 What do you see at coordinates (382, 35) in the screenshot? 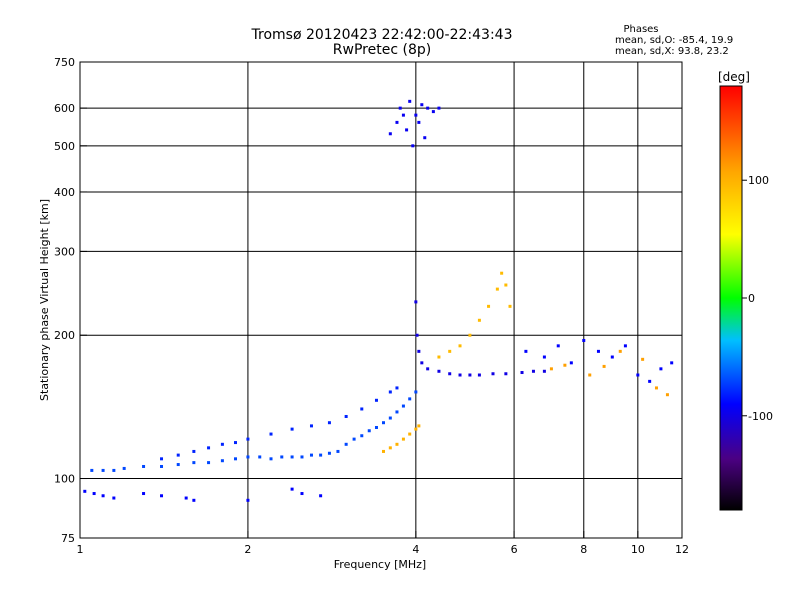
I see `chart-title: Tromsø 20120423 22:42:00-22:43:43` at bounding box center [382, 35].